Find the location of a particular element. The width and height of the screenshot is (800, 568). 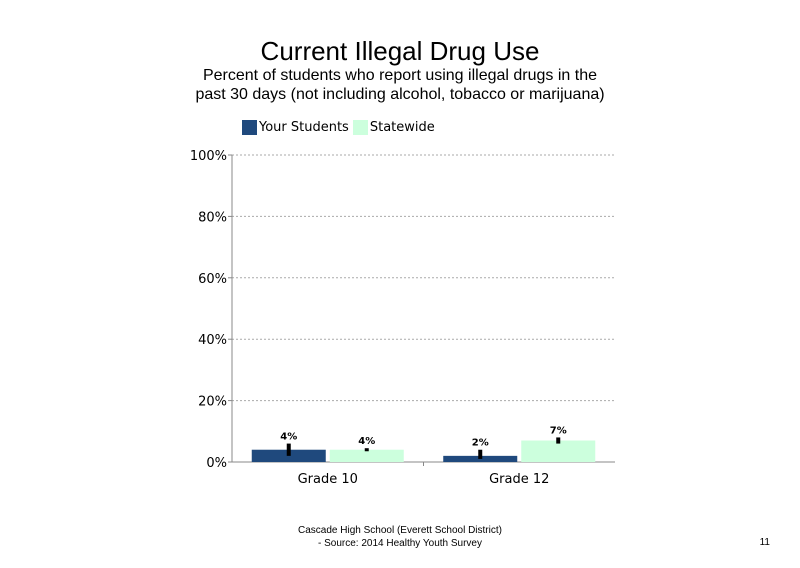

legend-label-your-students: Your Students is located at coordinates (304, 127).